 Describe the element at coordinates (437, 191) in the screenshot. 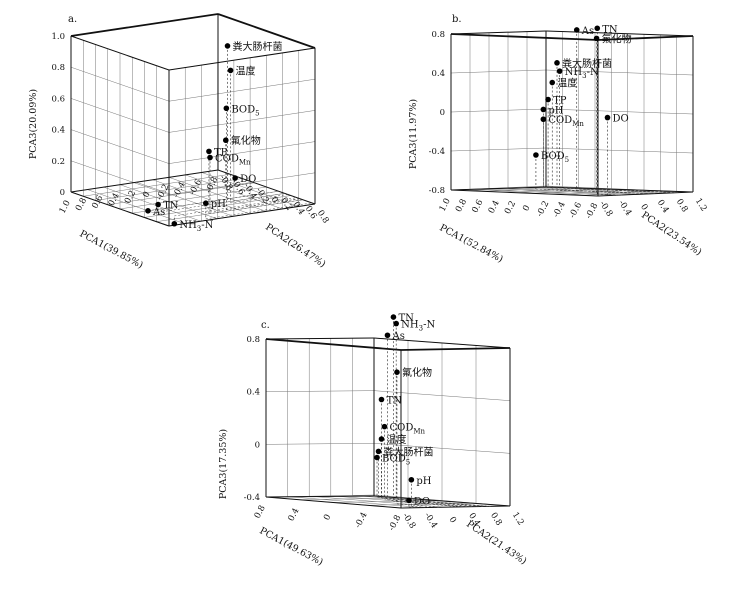

I see `z-tick-label: -0.8` at that location.